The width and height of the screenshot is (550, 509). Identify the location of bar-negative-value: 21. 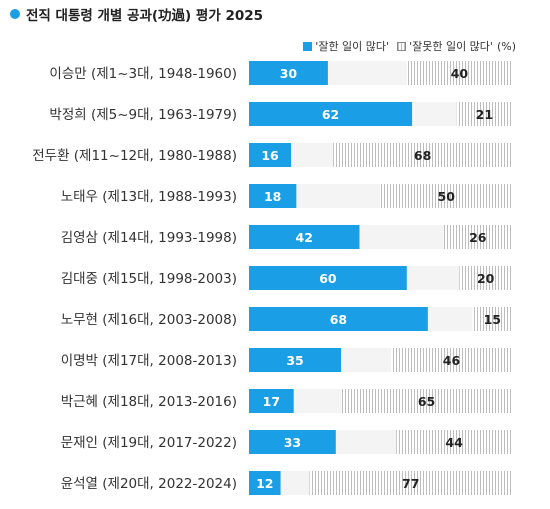
(484, 114).